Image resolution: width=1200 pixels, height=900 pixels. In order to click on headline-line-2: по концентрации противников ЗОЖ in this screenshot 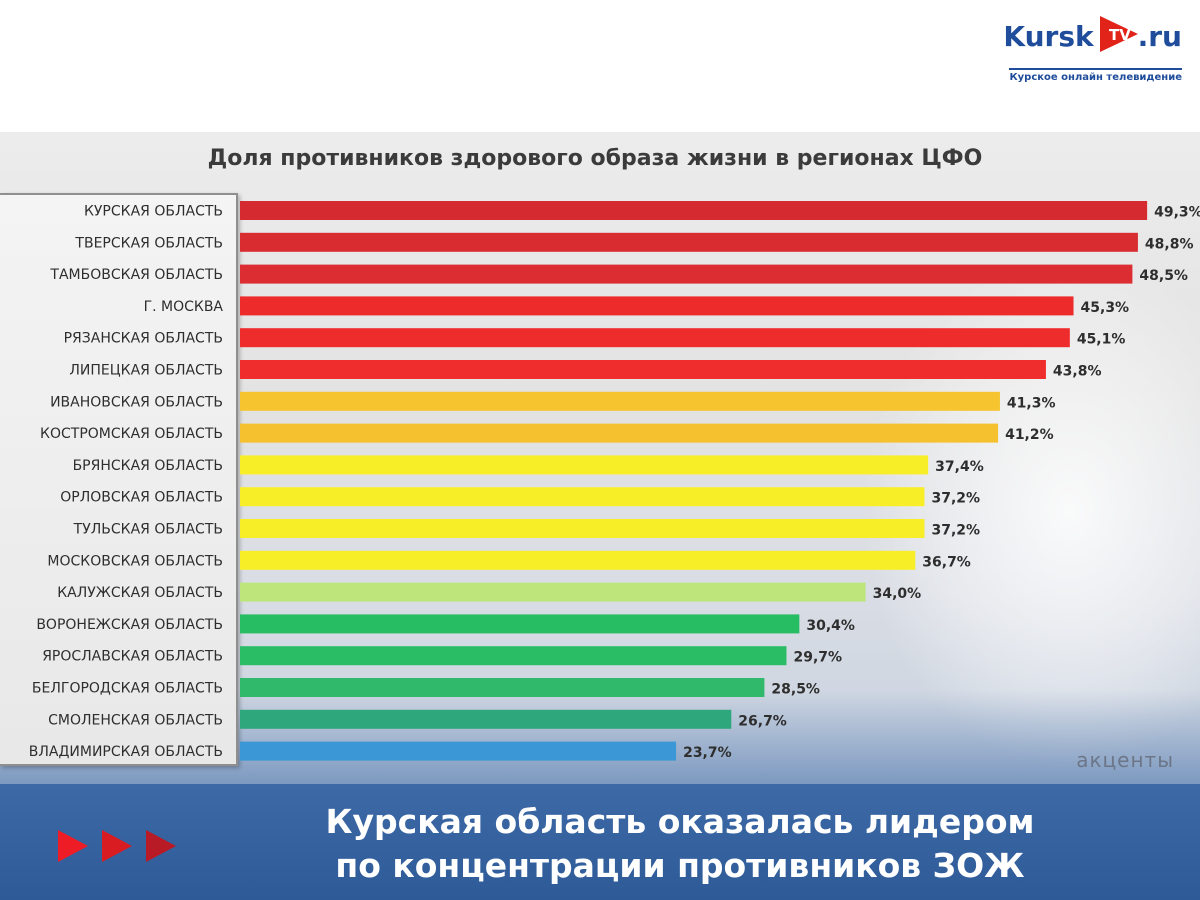, I will do `click(680, 865)`.